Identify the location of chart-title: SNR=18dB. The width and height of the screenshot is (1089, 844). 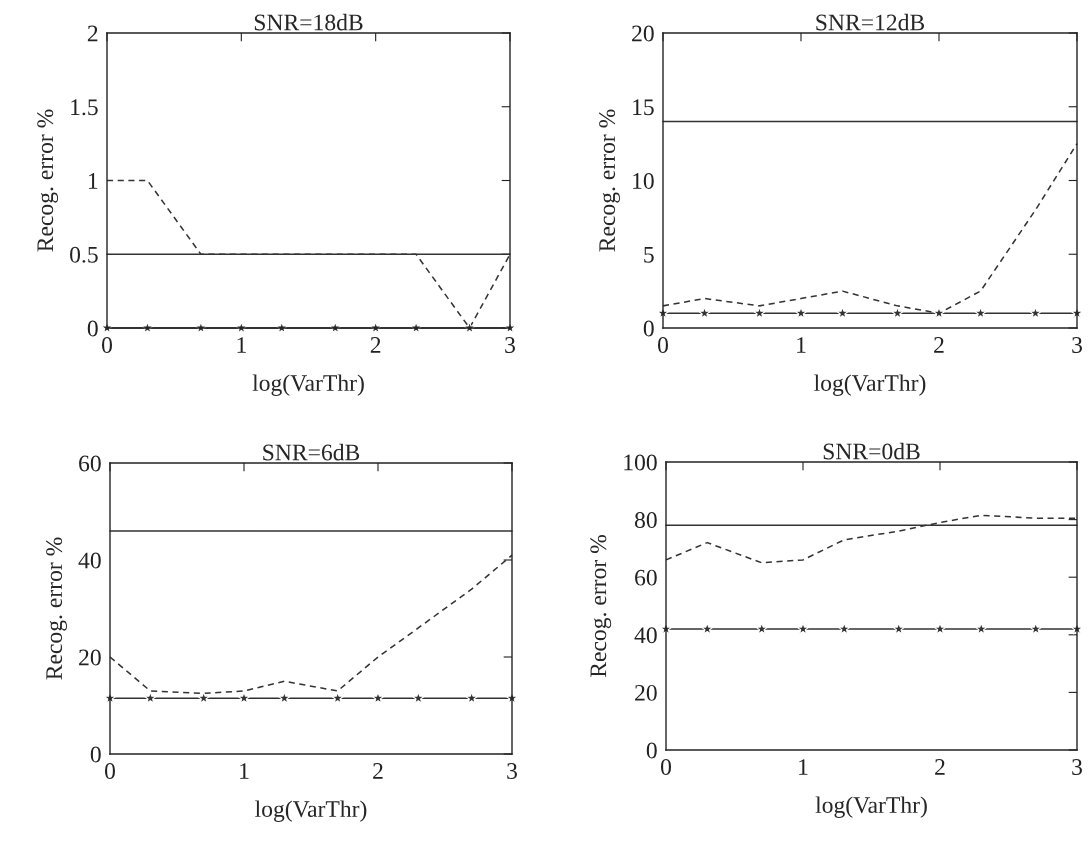
(308, 22).